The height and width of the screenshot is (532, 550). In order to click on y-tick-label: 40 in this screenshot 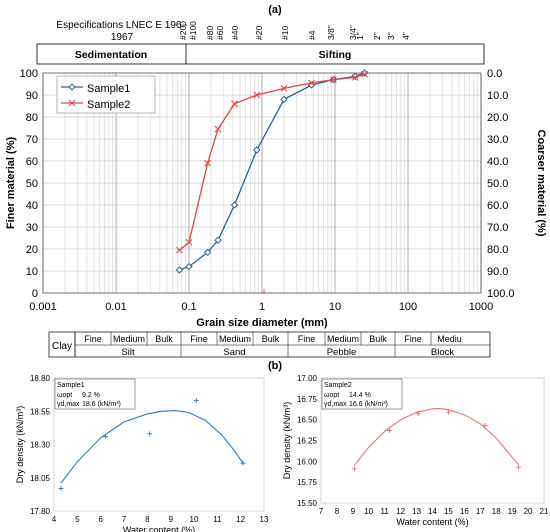, I will do `click(32, 206)`.